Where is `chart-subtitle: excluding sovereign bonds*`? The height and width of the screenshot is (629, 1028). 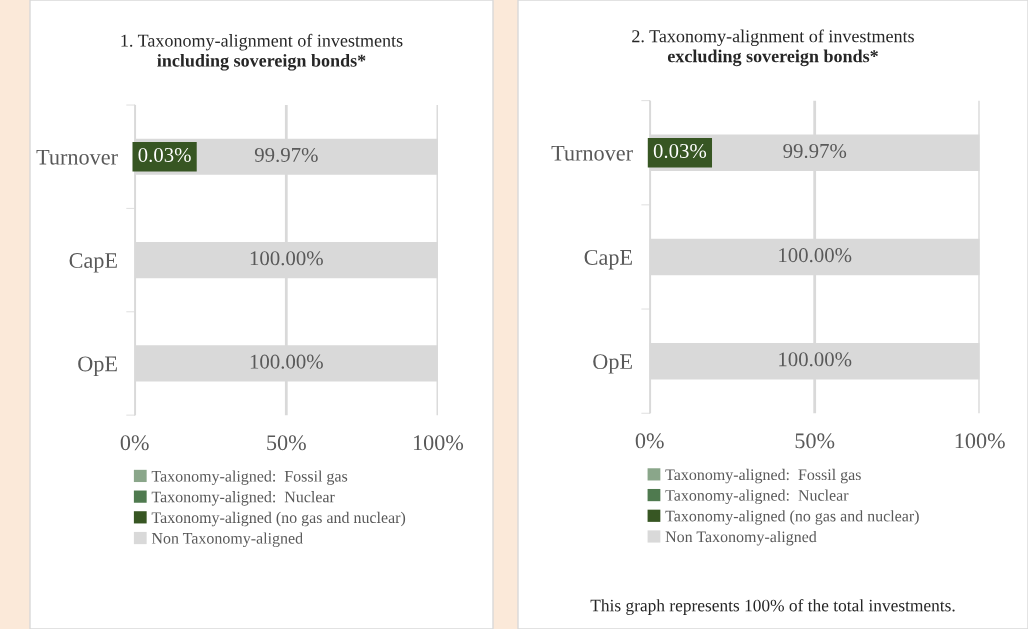 chart-subtitle: excluding sovereign bonds* is located at coordinates (772, 58).